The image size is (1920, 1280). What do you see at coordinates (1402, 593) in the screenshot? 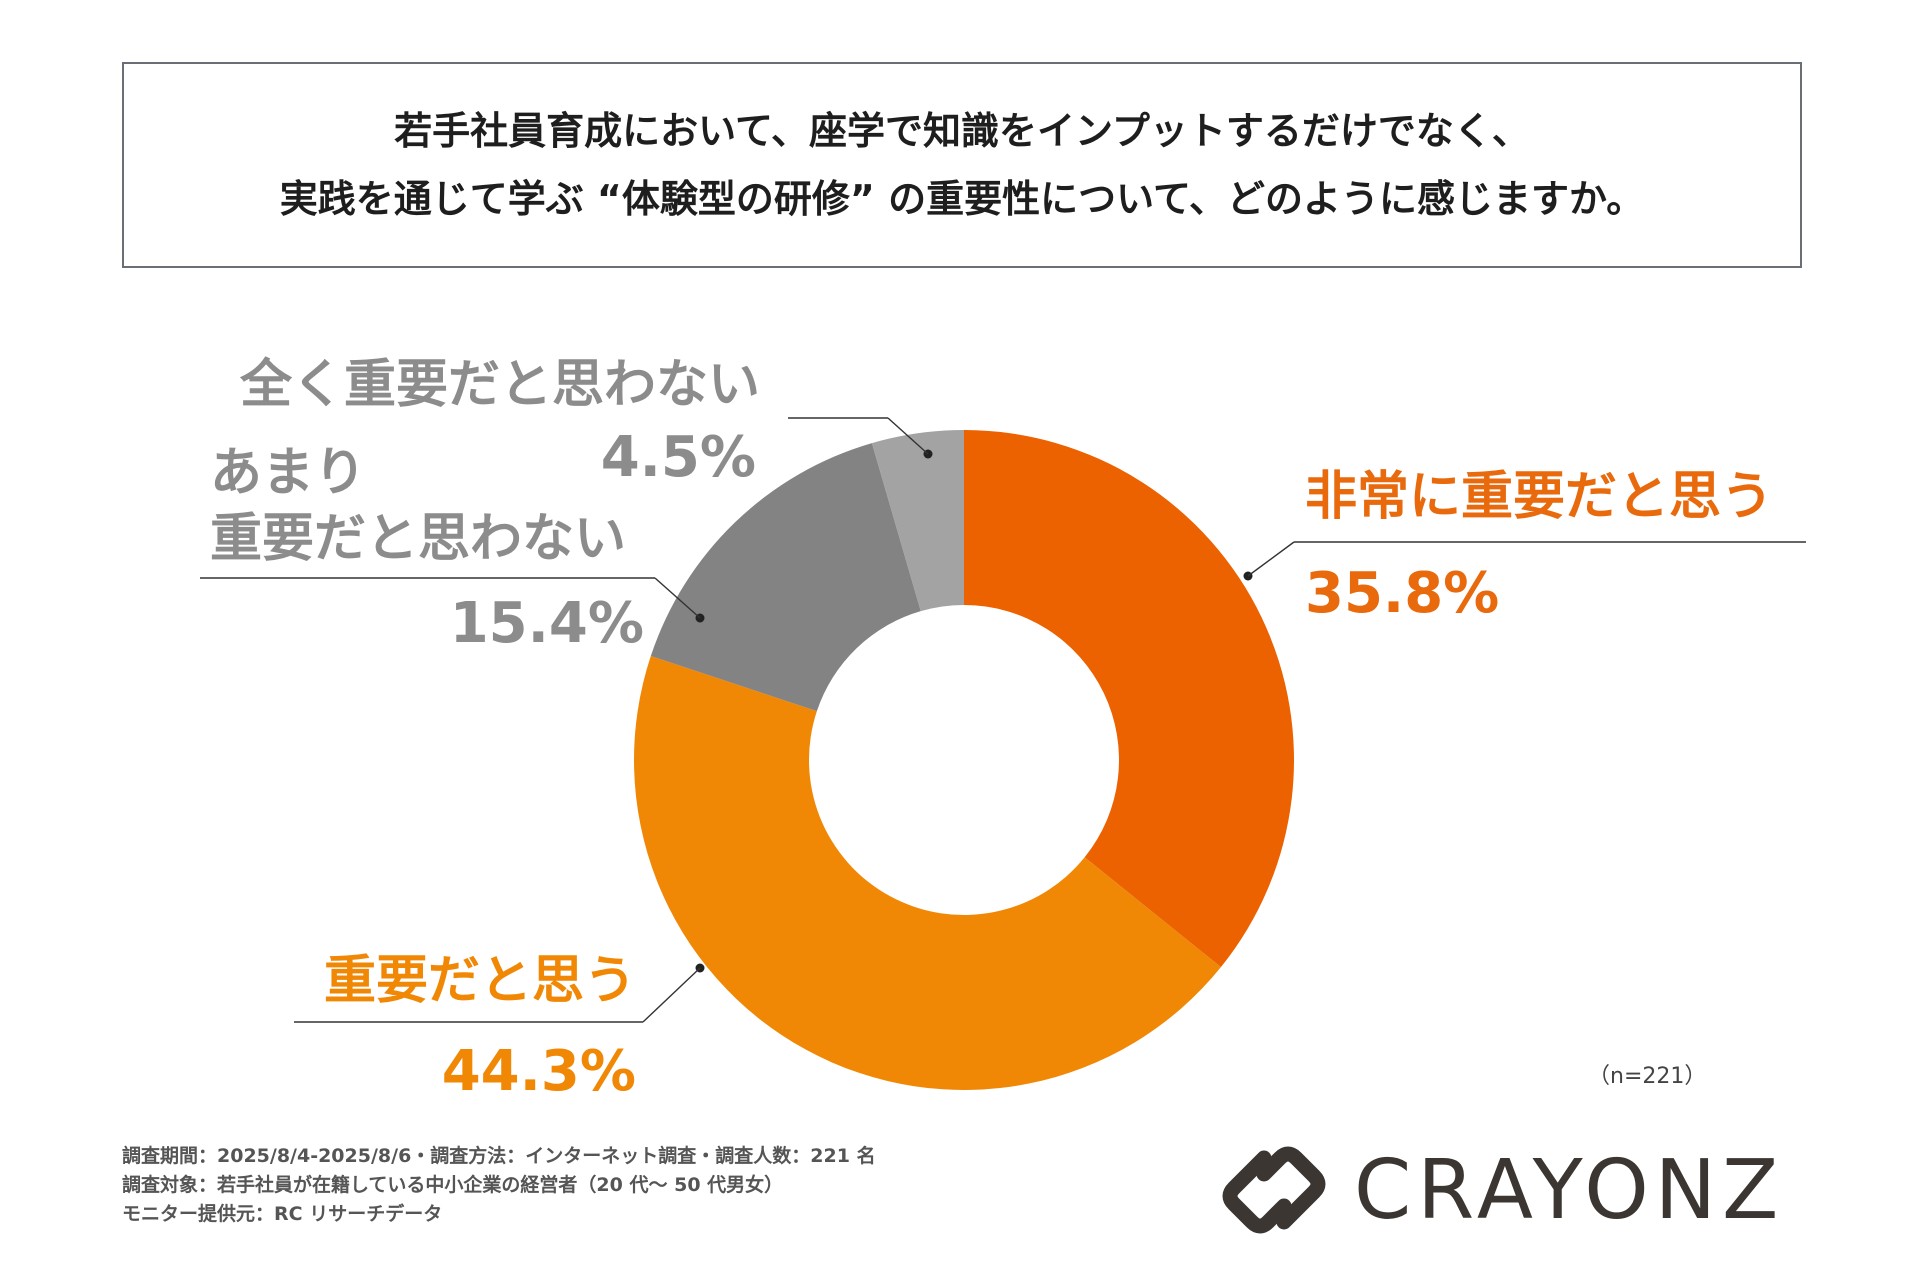
I see `slice-value-0: 35.8%` at bounding box center [1402, 593].